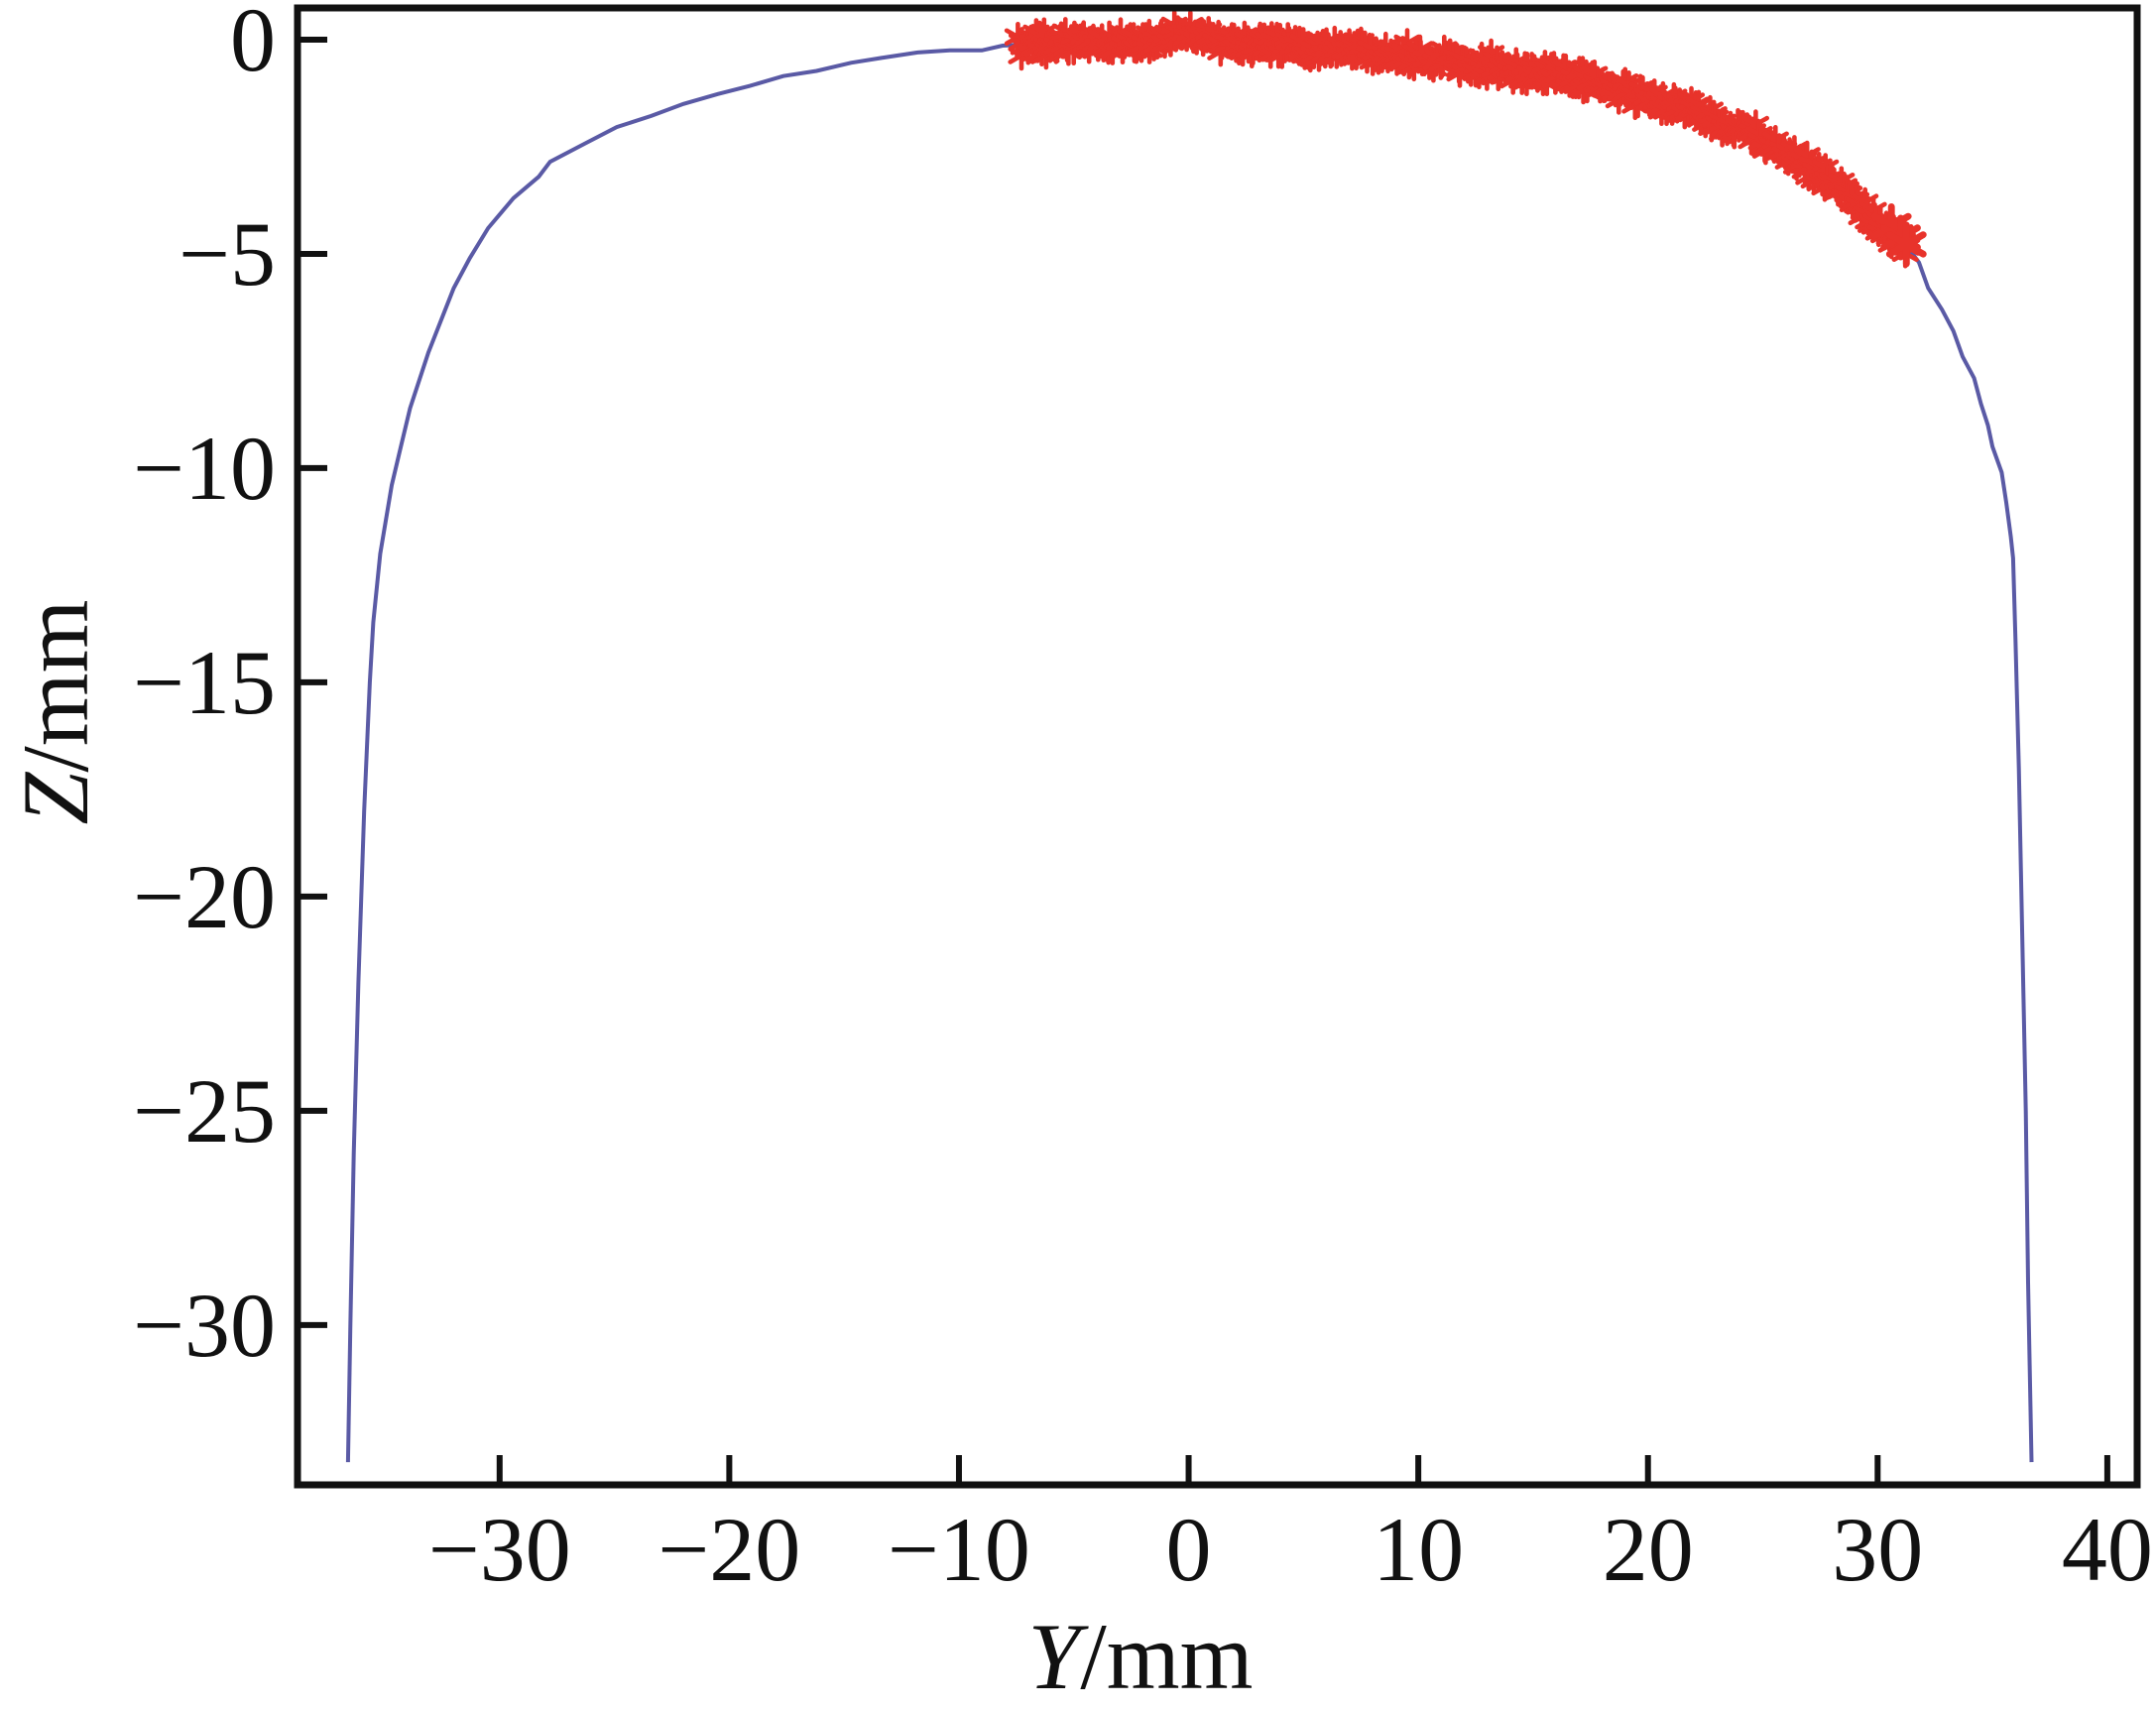 Image resolution: width=2156 pixels, height=1712 pixels. I want to click on y-tick-label: −20, so click(204, 896).